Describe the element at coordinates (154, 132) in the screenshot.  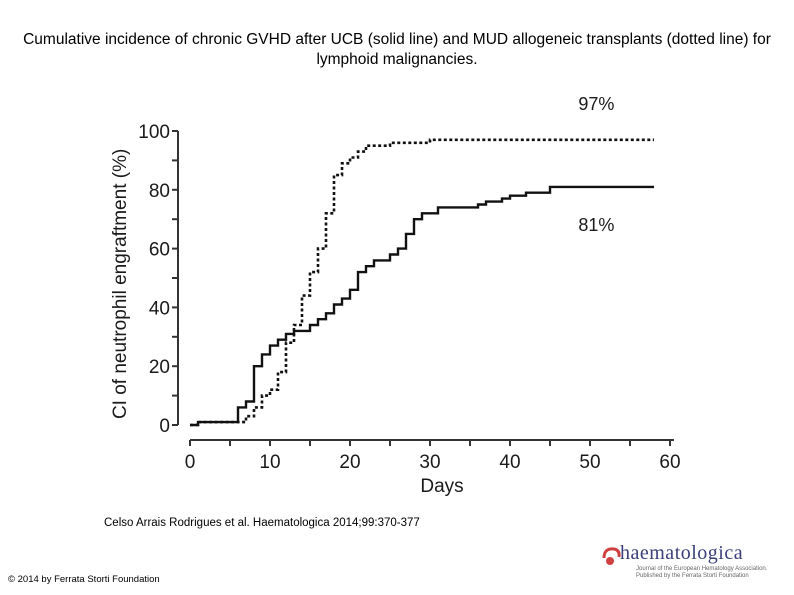
I see `y-tick-label: 100` at that location.